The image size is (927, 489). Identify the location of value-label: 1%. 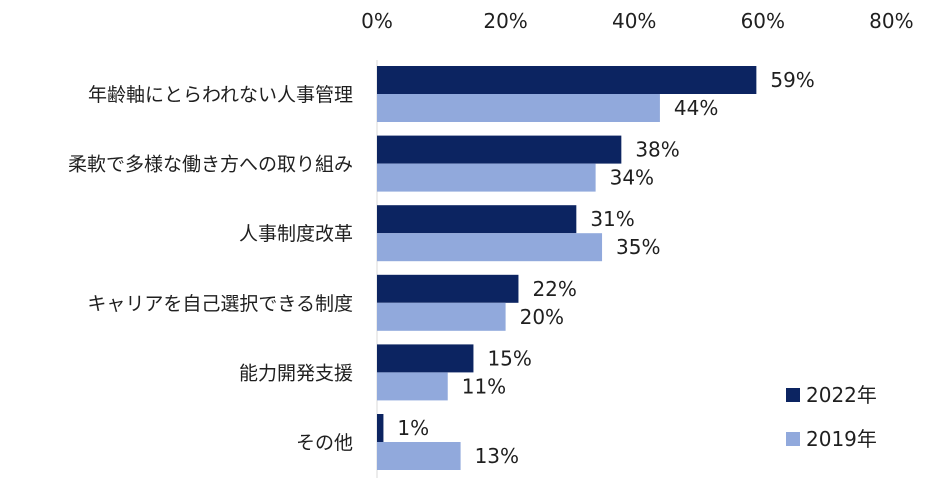
(413, 428).